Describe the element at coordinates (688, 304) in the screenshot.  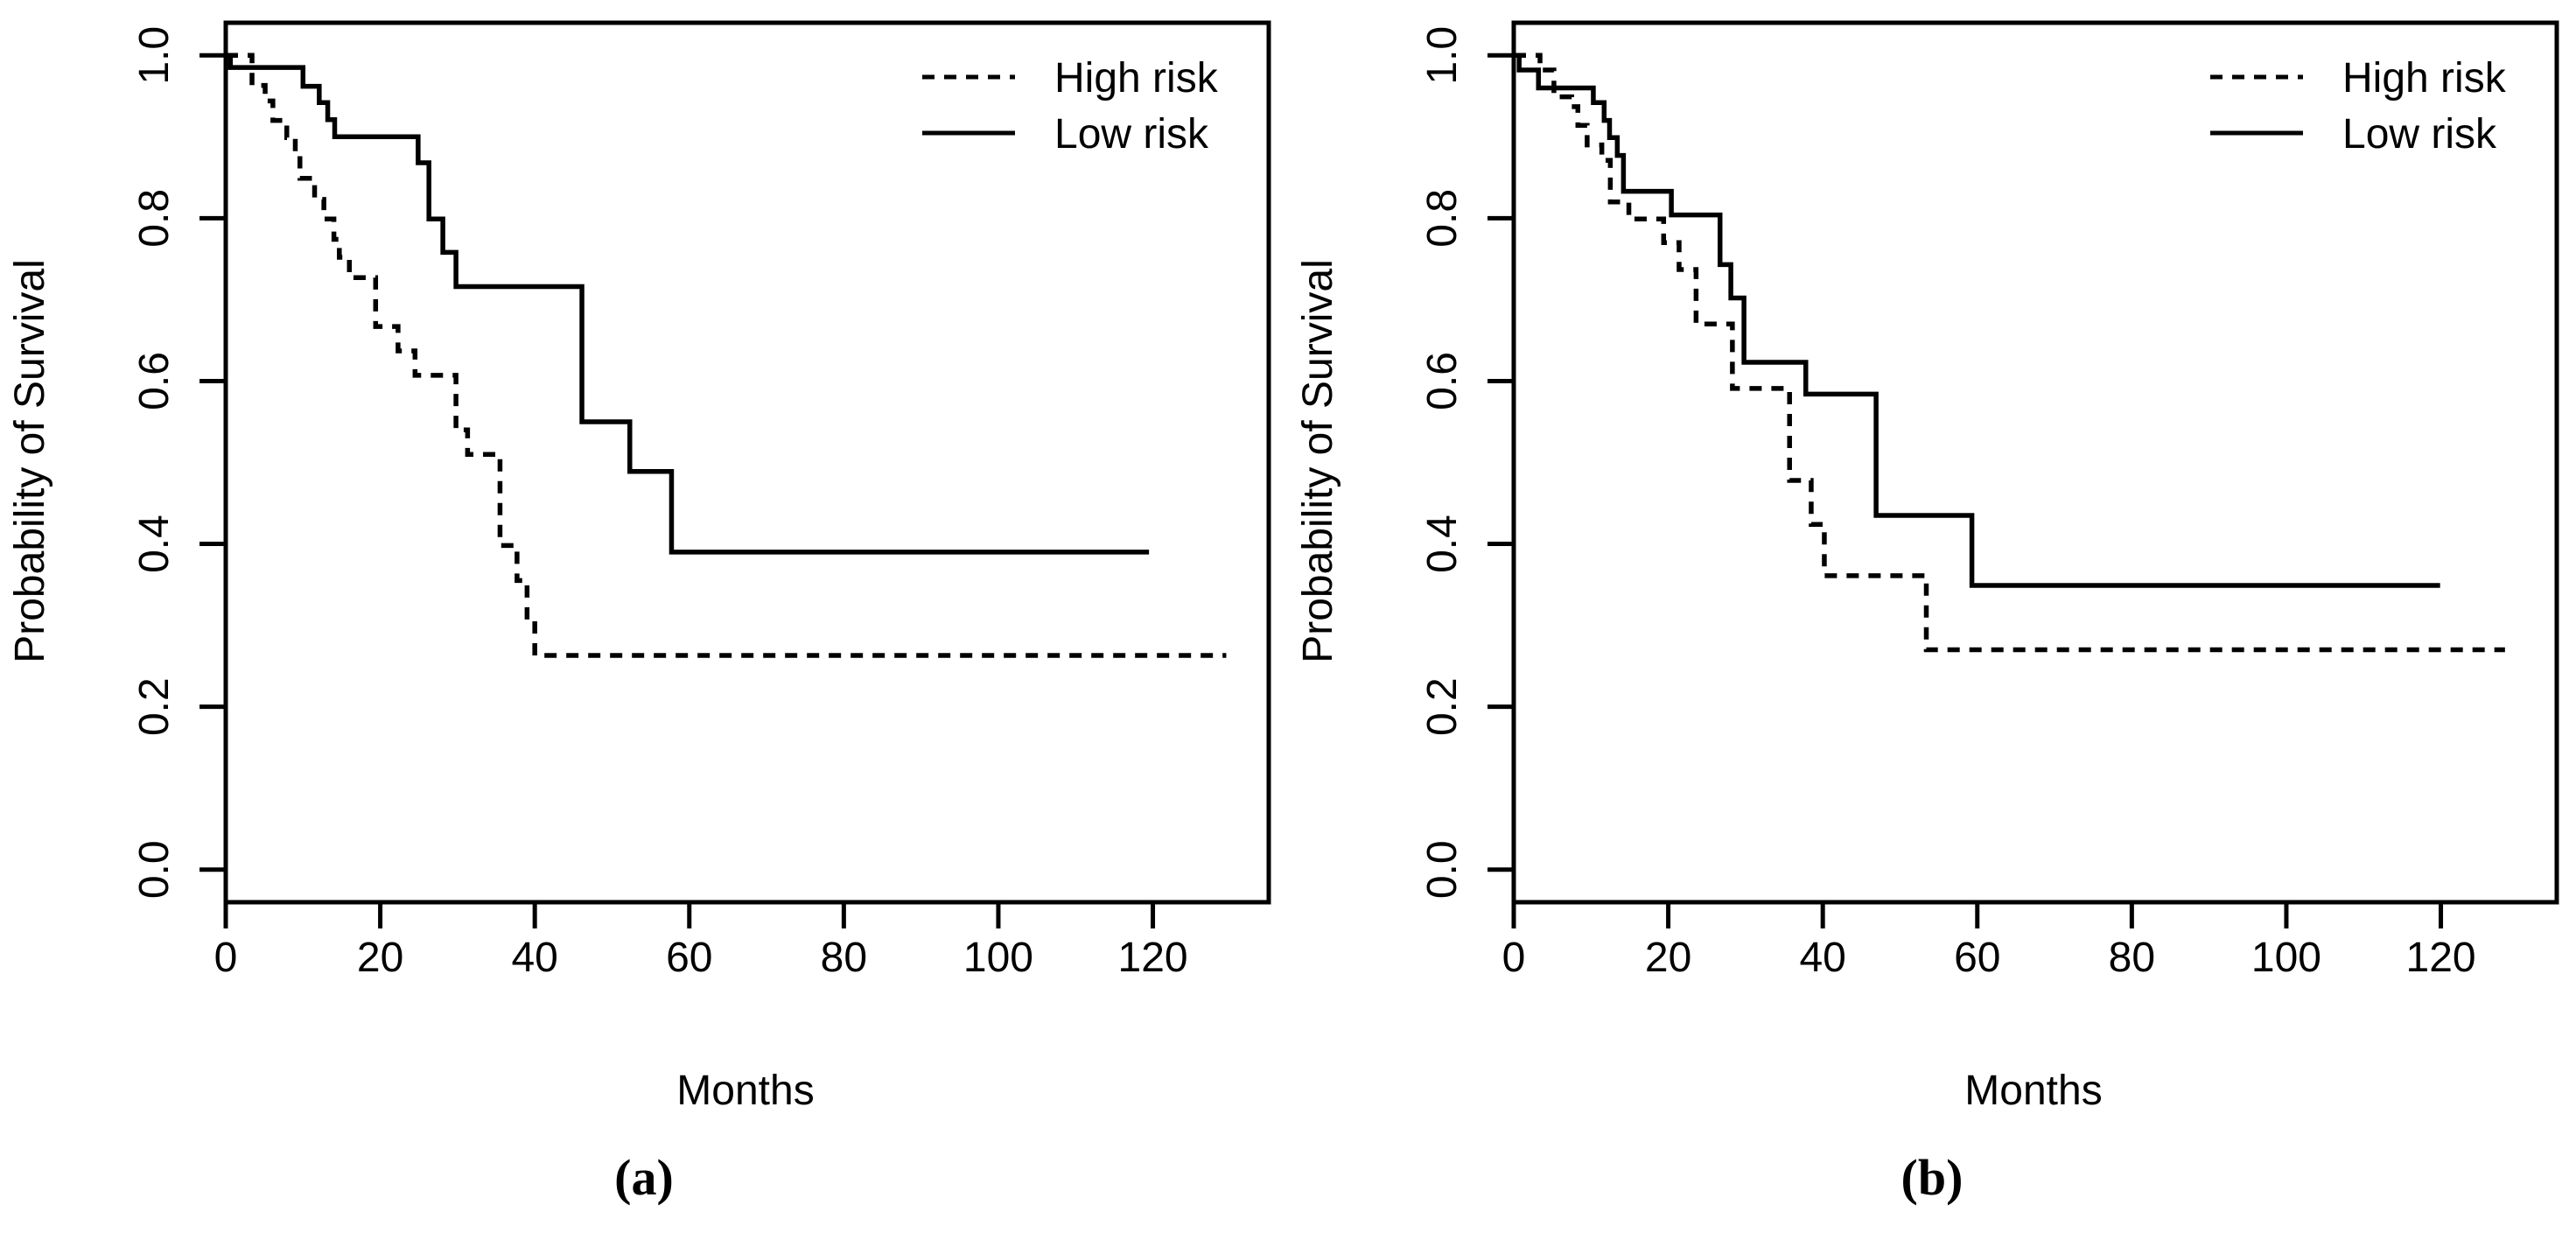
I see `low-risk-curve` at that location.